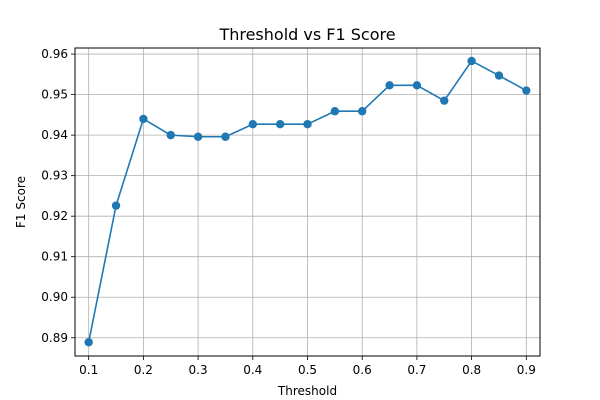 This screenshot has height=400, width=600. I want to click on x-tick-label: 0.9, so click(526, 370).